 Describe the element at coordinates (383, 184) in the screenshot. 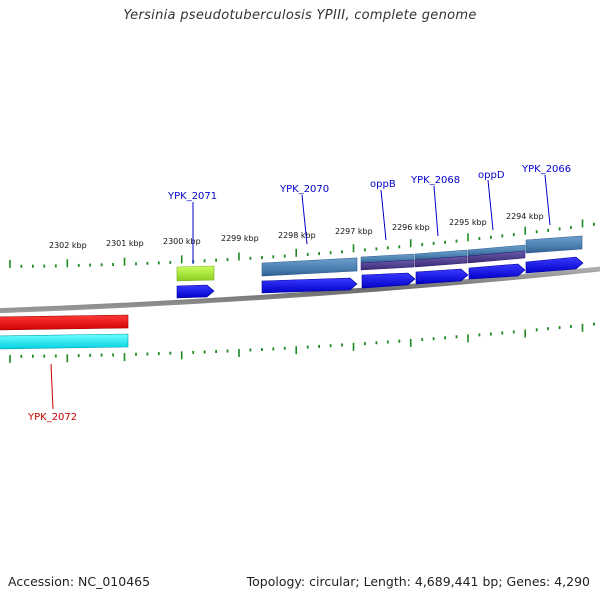

I see `gene-label-oppb: oppB` at that location.